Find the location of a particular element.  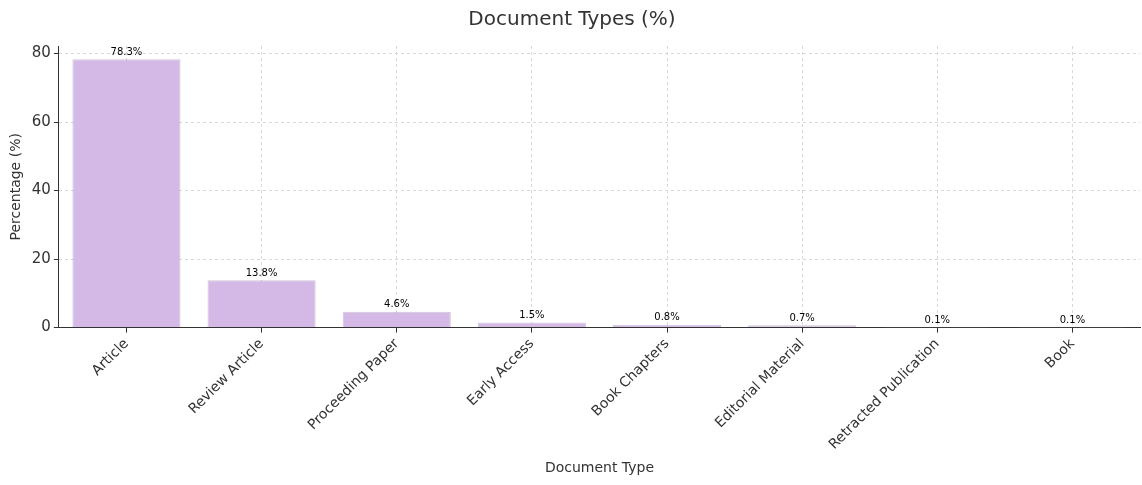

chart-title: Document Types (%) is located at coordinates (572, 18).